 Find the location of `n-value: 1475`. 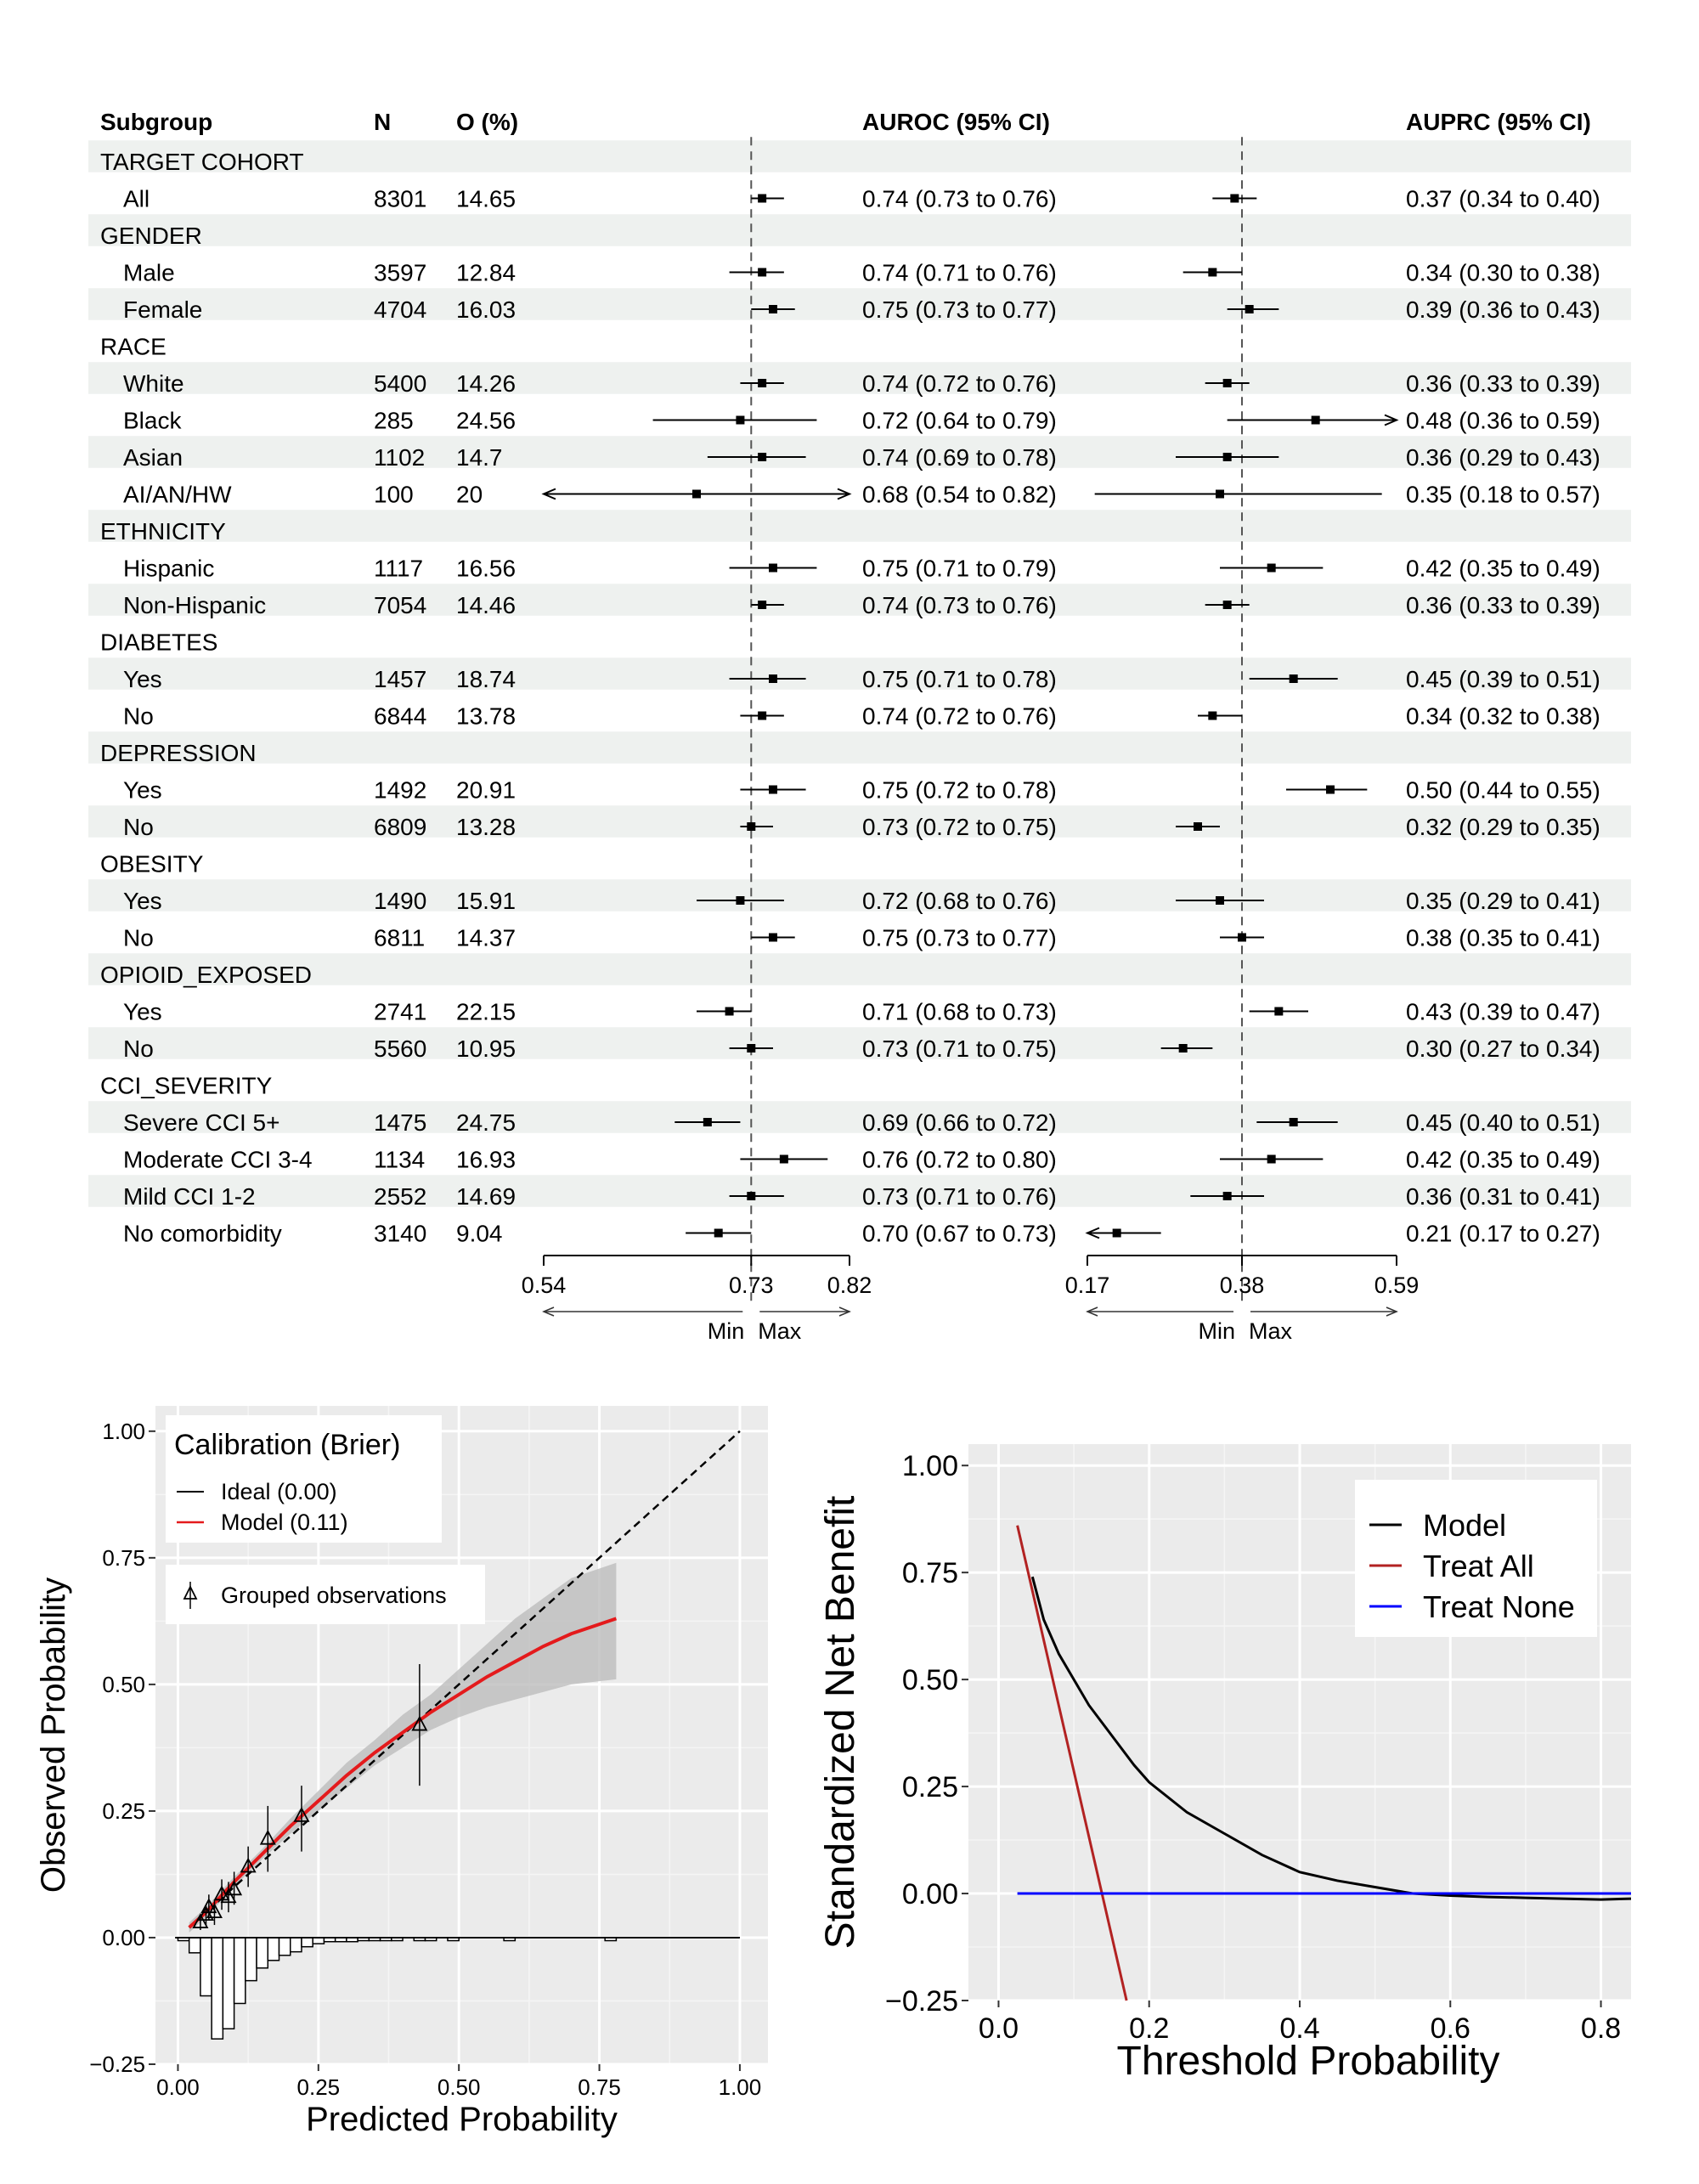

n-value: 1475 is located at coordinates (400, 1122).